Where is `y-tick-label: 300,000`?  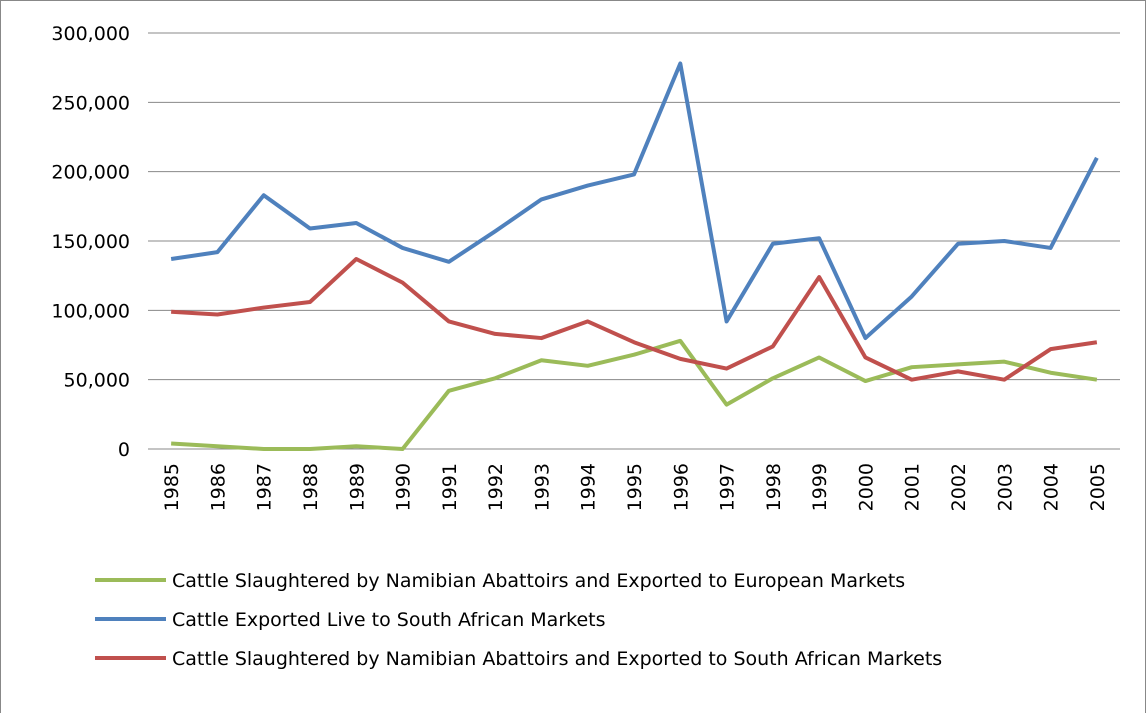 y-tick-label: 300,000 is located at coordinates (90, 34).